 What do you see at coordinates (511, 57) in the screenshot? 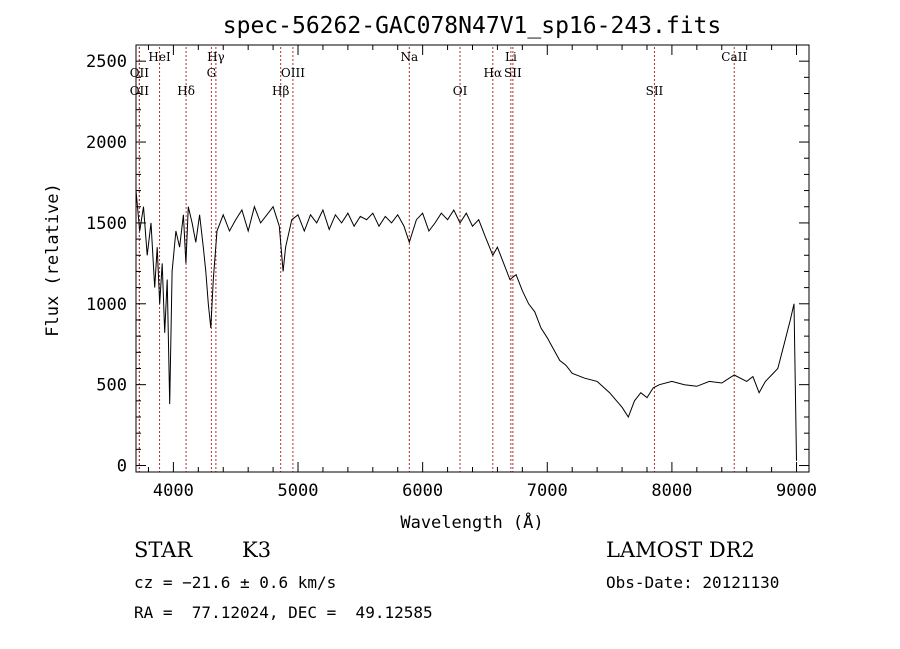
I see `line-label-11: Li` at bounding box center [511, 57].